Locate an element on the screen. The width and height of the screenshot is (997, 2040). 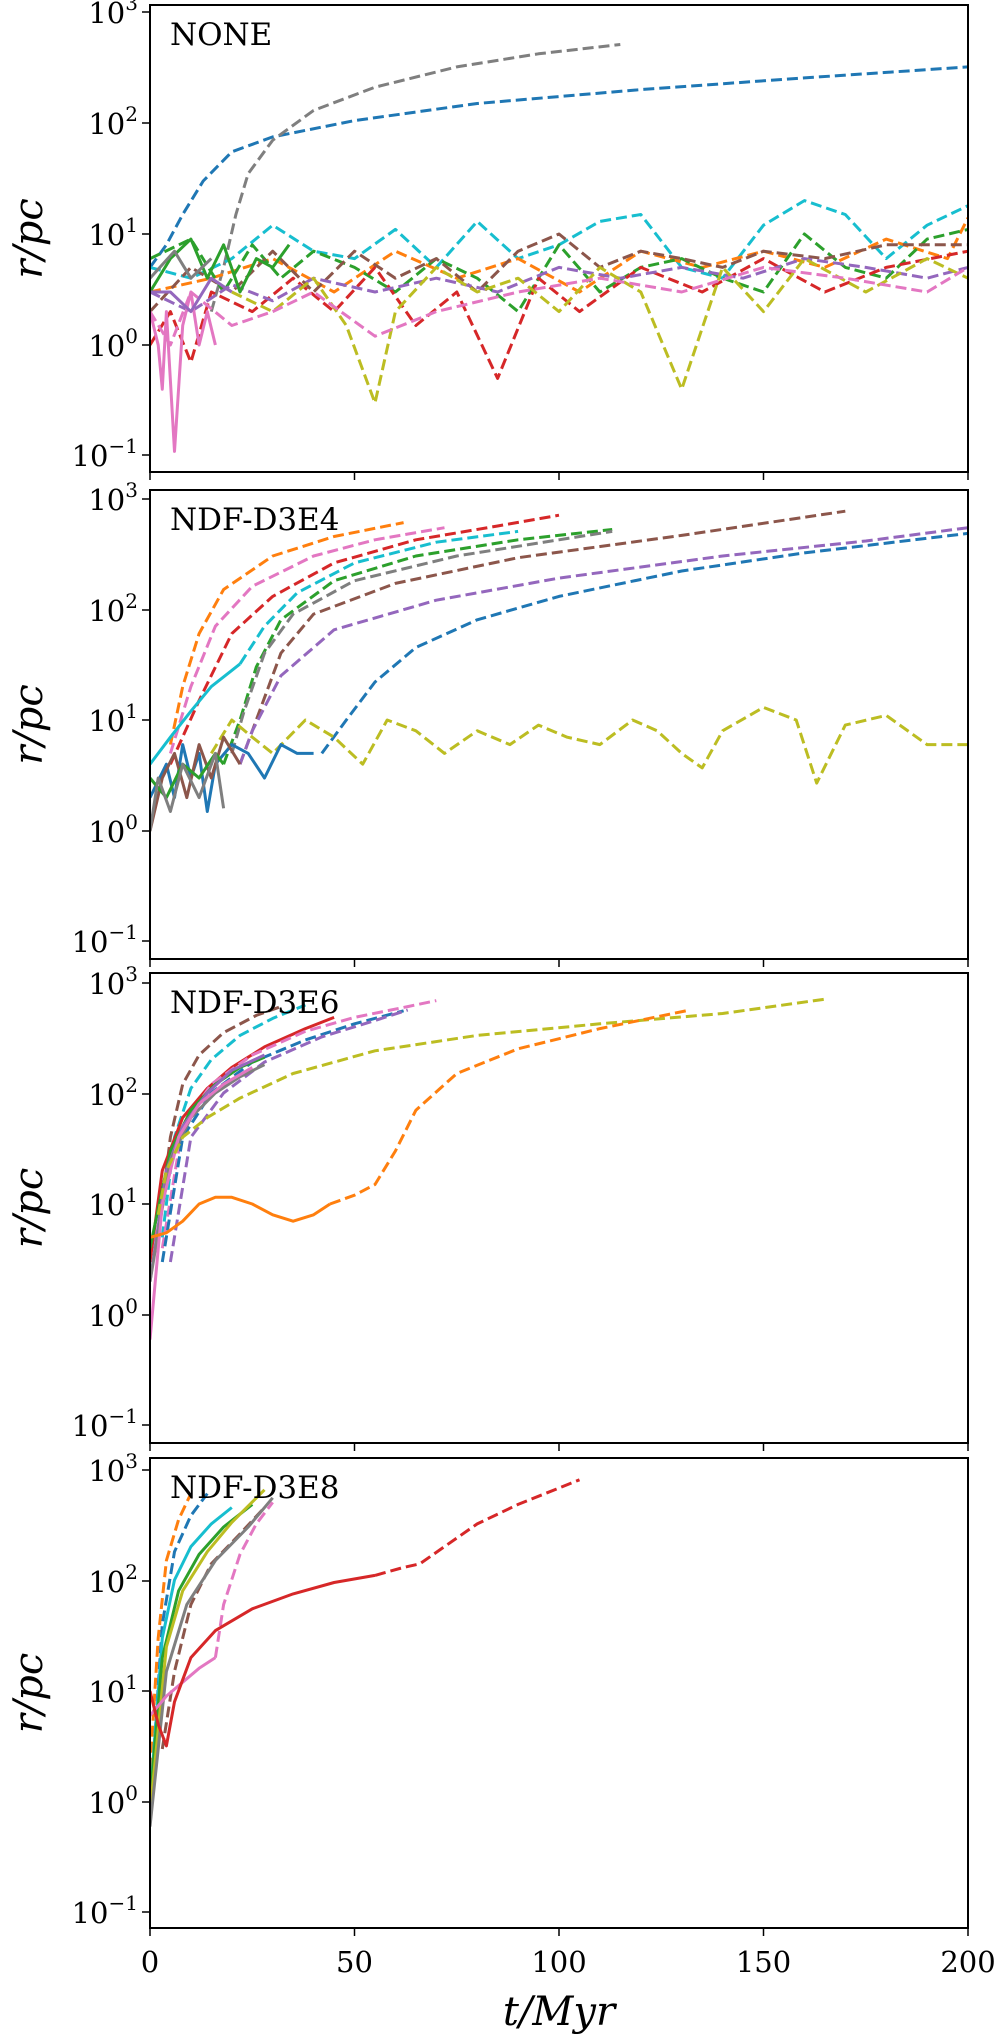
panel-2-ytick-label-1: 10⁰ is located at coordinates (113, 1313).